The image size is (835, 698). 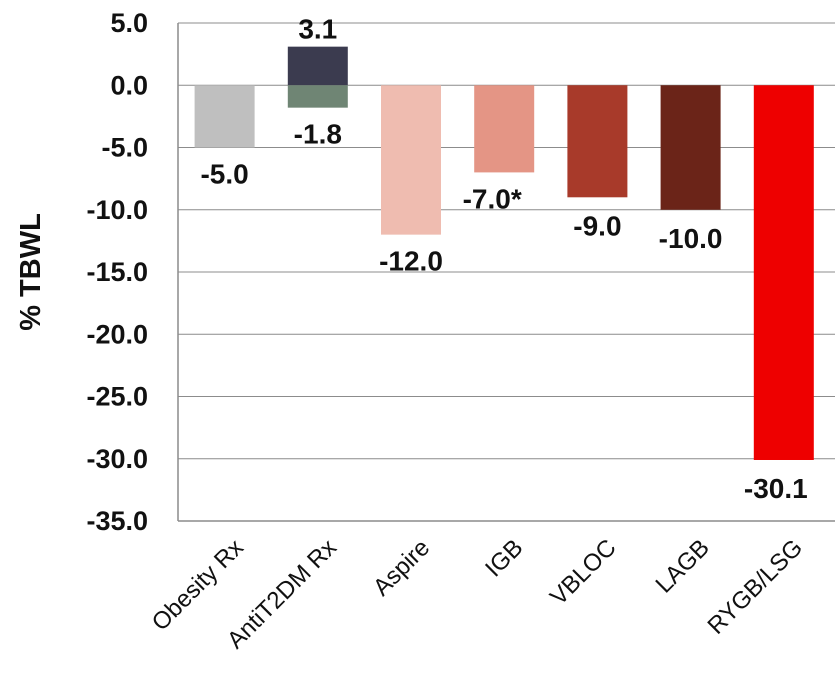 I want to click on data-label: -5.0, so click(x=224, y=174).